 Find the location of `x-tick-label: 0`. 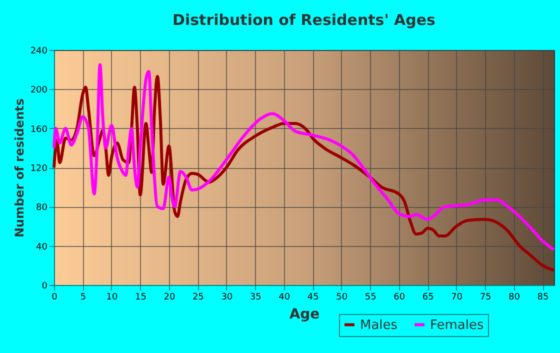

x-tick-label: 0 is located at coordinates (55, 297).